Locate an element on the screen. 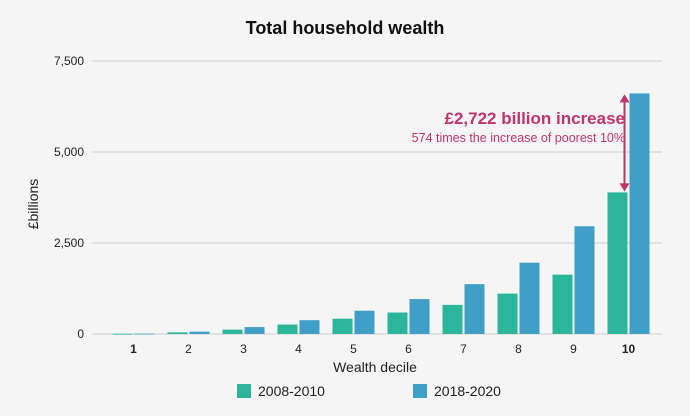 The width and height of the screenshot is (690, 416). x-axis-label: Wealth decile is located at coordinates (375, 367).